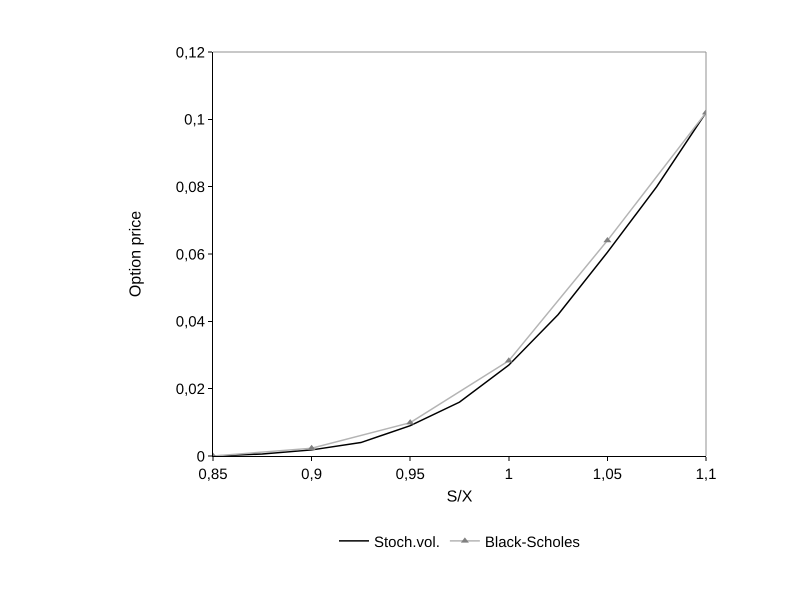  What do you see at coordinates (459, 497) in the screenshot?
I see `x-axis-title: S/X` at bounding box center [459, 497].